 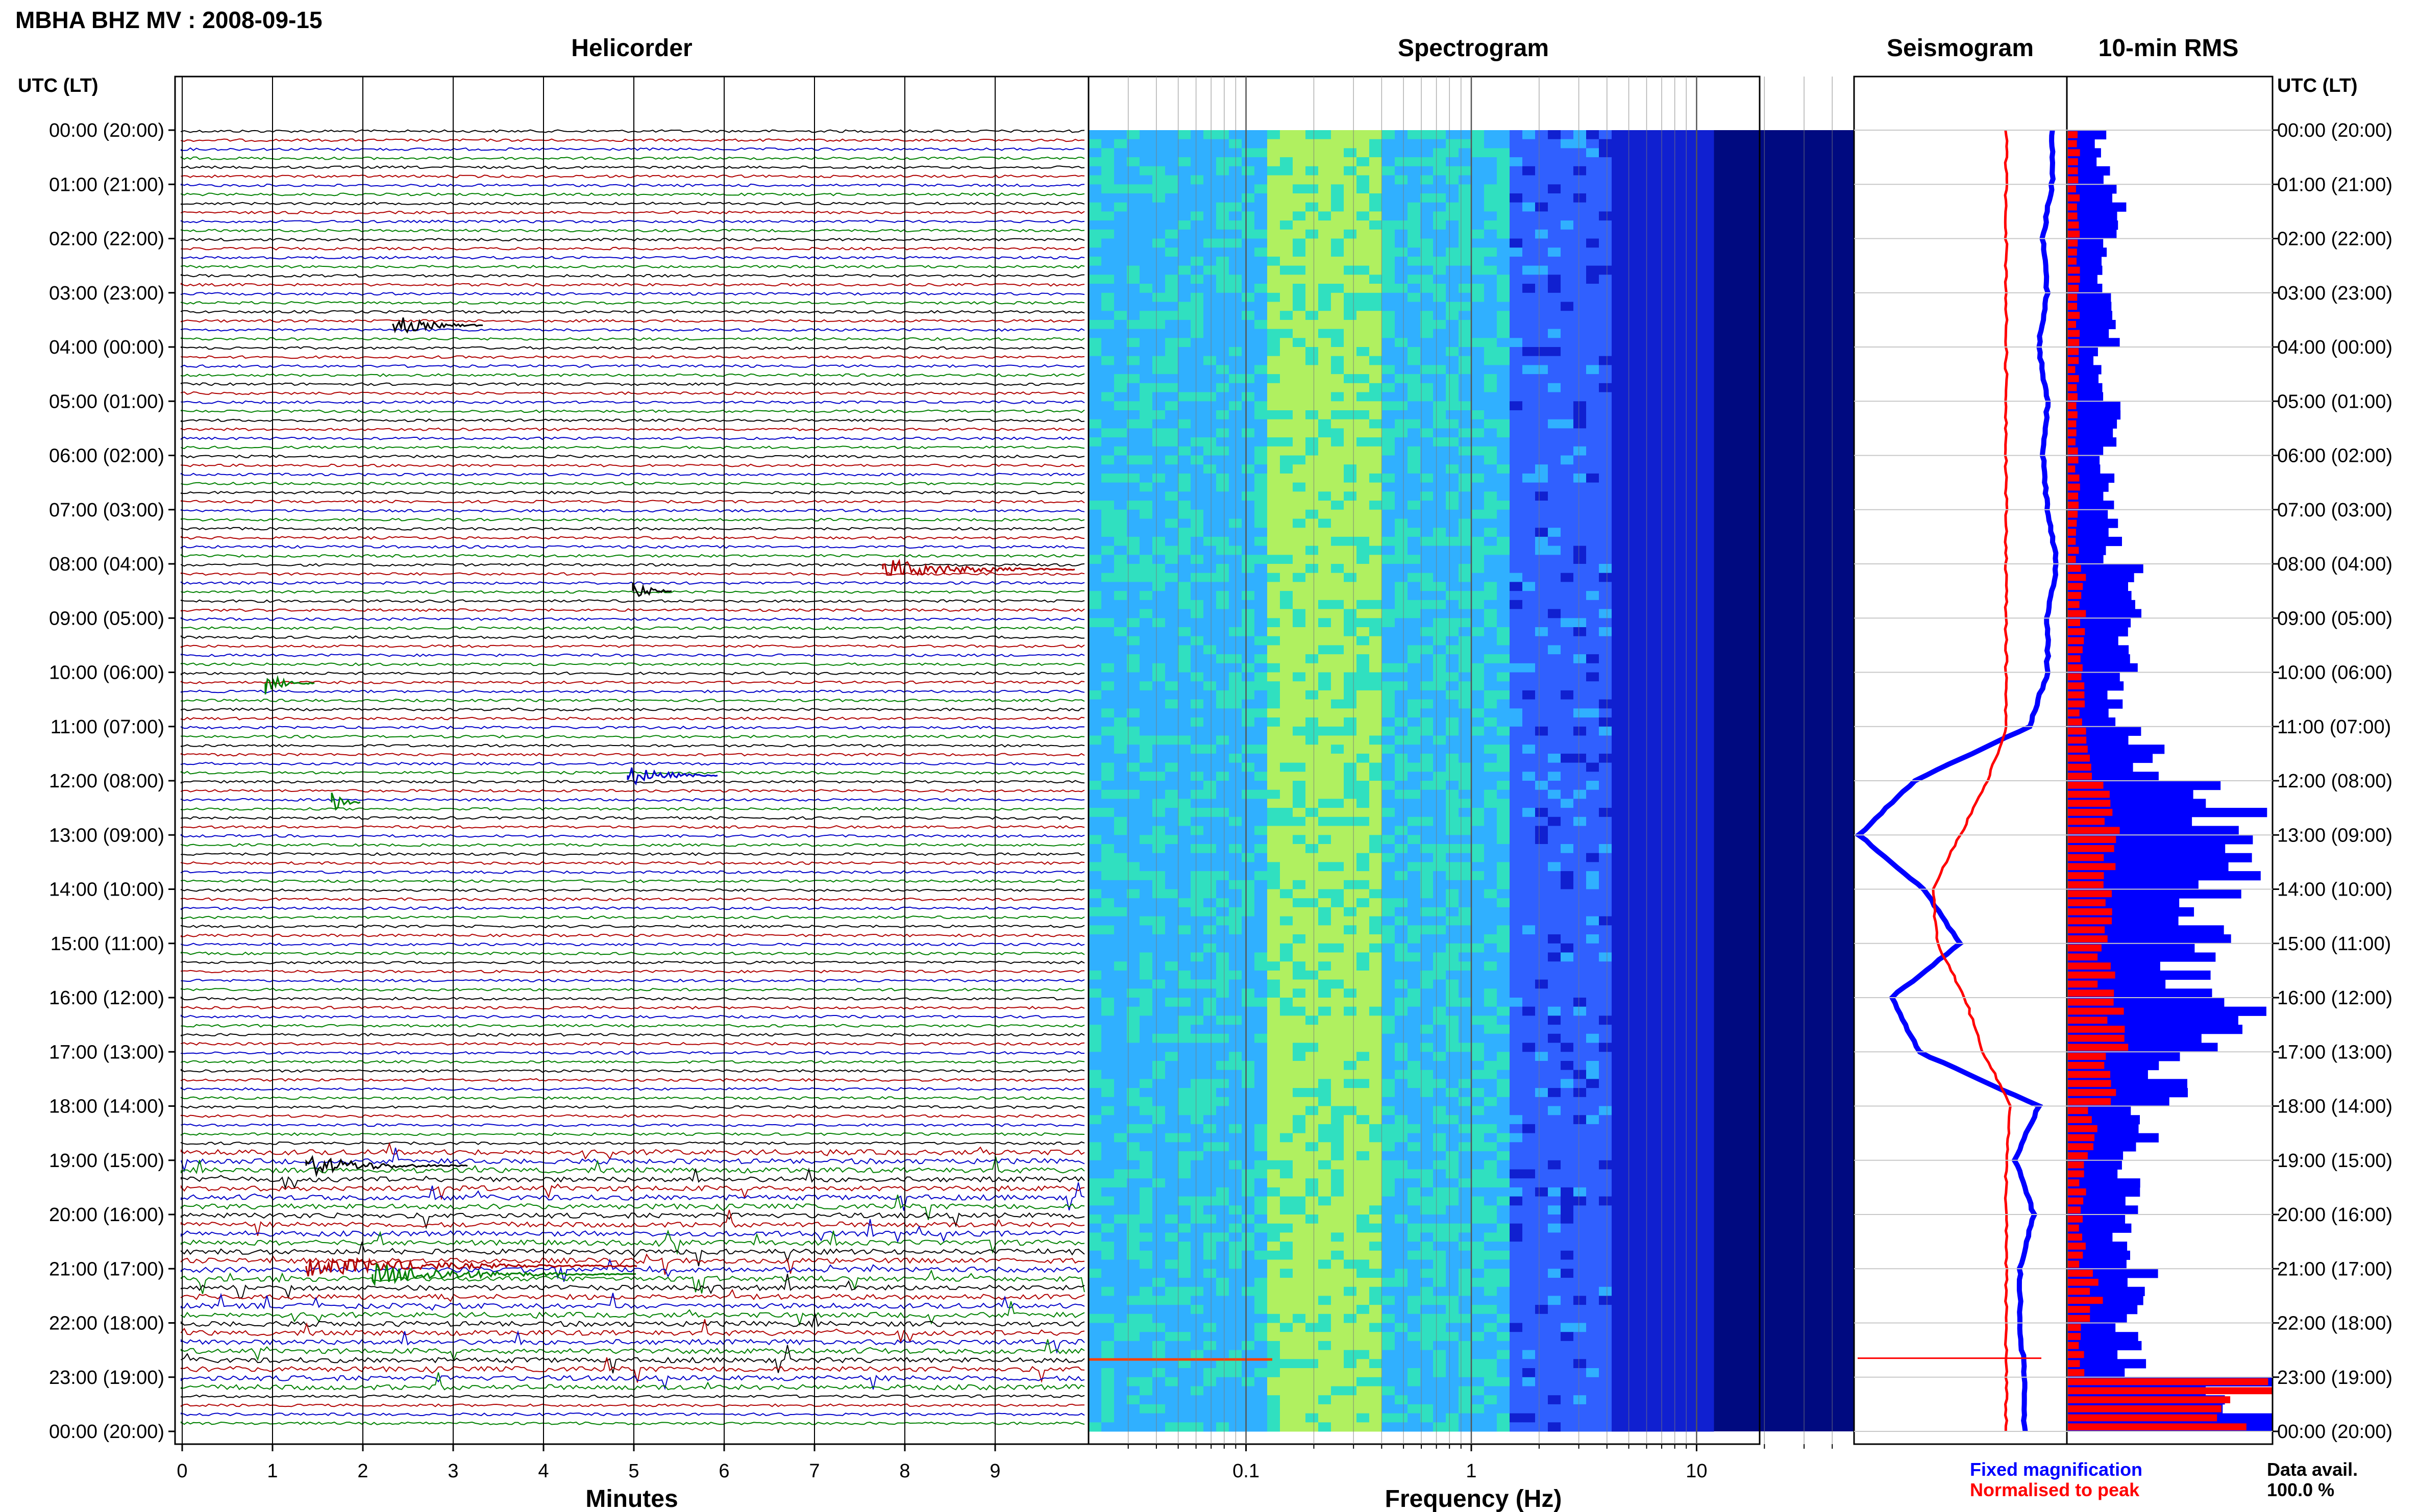 I want to click on seismogram-heading: Seismogram, so click(x=1960, y=48).